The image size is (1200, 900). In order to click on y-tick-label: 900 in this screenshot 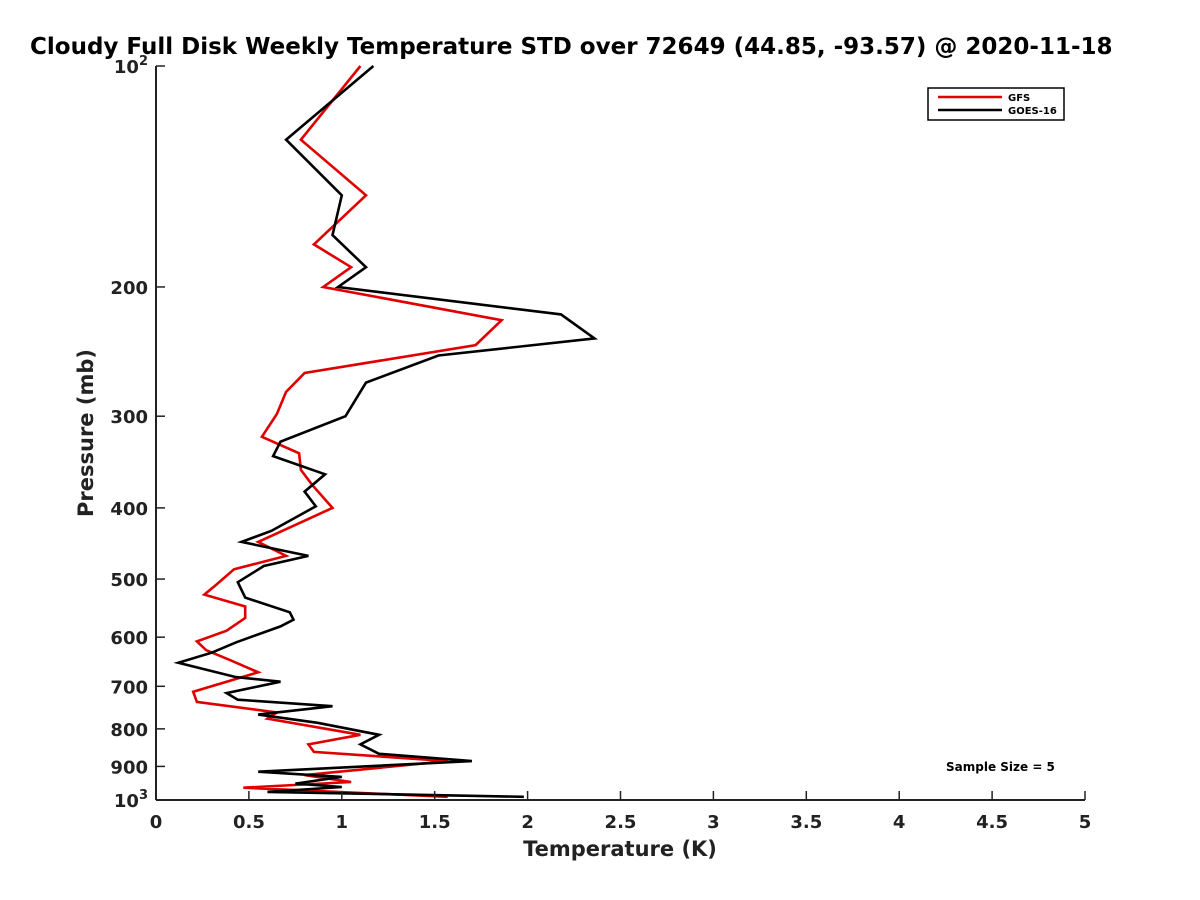, I will do `click(129, 767)`.